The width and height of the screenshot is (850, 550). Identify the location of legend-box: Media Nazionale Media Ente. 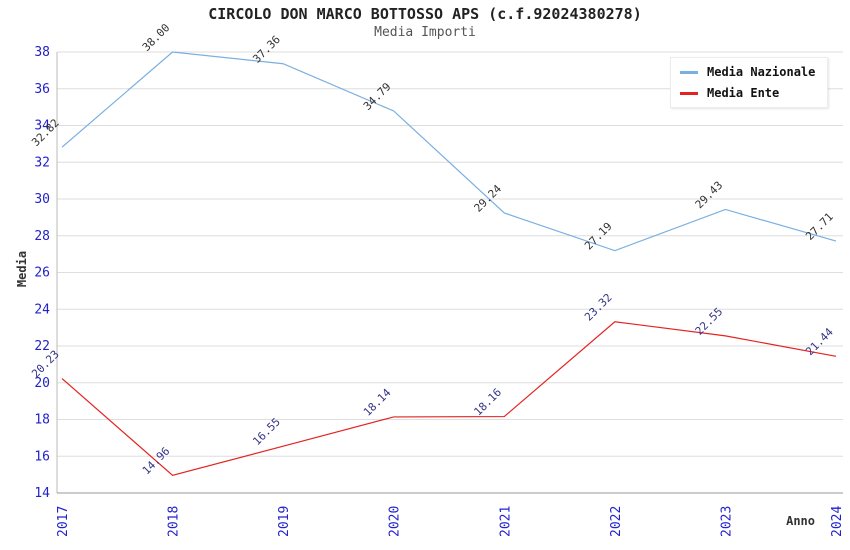
(749, 82).